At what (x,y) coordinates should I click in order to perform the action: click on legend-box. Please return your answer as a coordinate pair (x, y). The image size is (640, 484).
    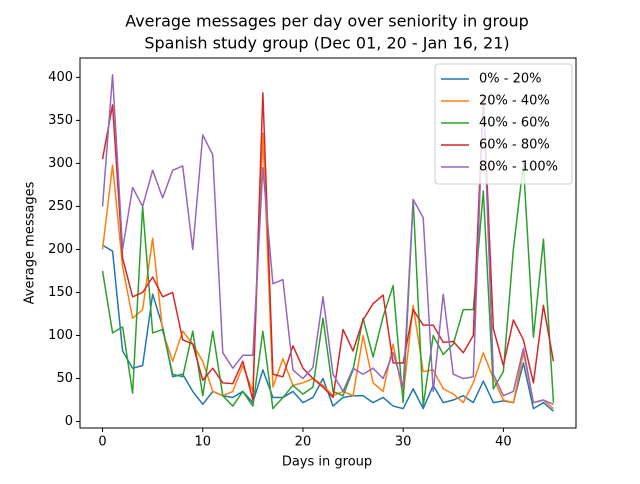
    Looking at the image, I should click on (503, 124).